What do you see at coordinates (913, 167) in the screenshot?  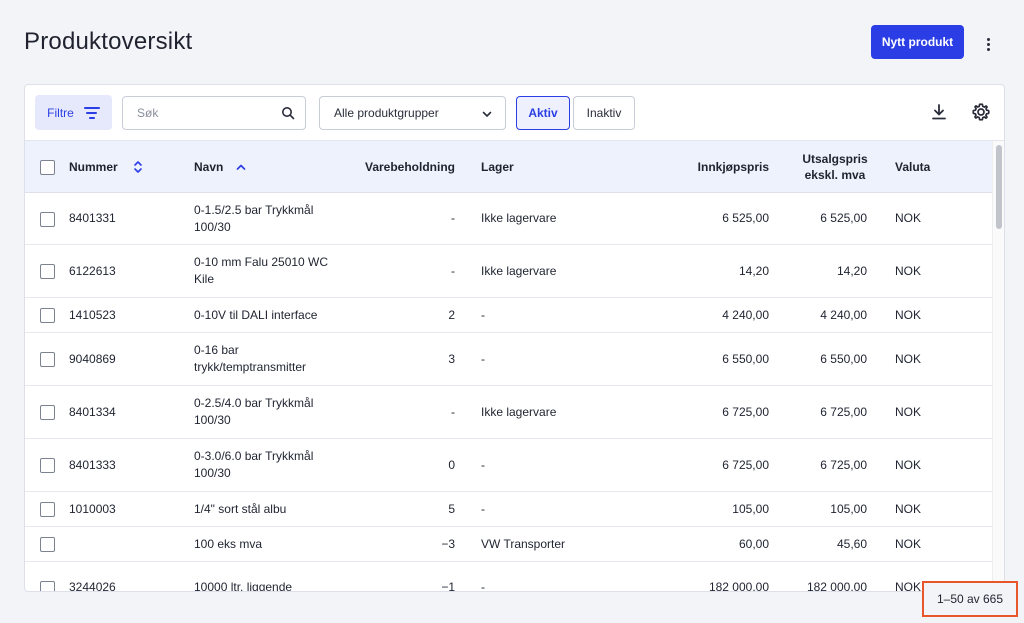 I see `column-header-currency: Valuta` at bounding box center [913, 167].